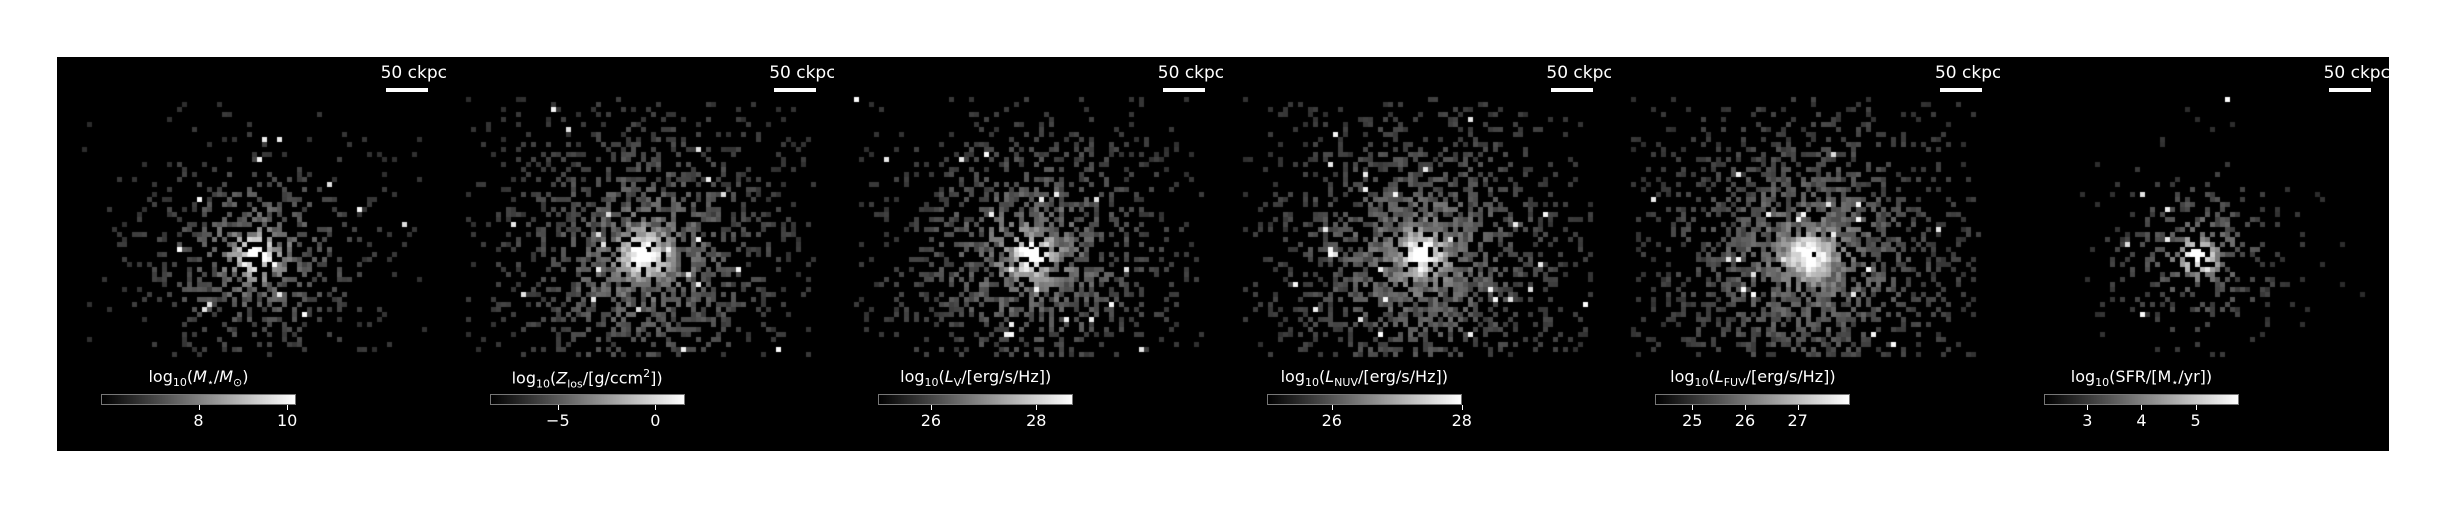 Image resolution: width=2444 pixels, height=507 pixels. I want to click on colorbar-label: log10(LNUV/[erg/s/Hz]), so click(1364, 378).